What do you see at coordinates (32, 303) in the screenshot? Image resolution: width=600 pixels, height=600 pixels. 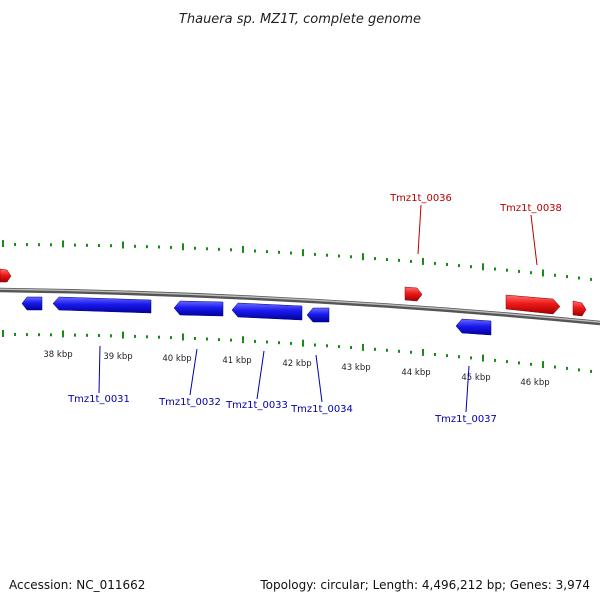 I see `gene-arrow-reverse` at bounding box center [32, 303].